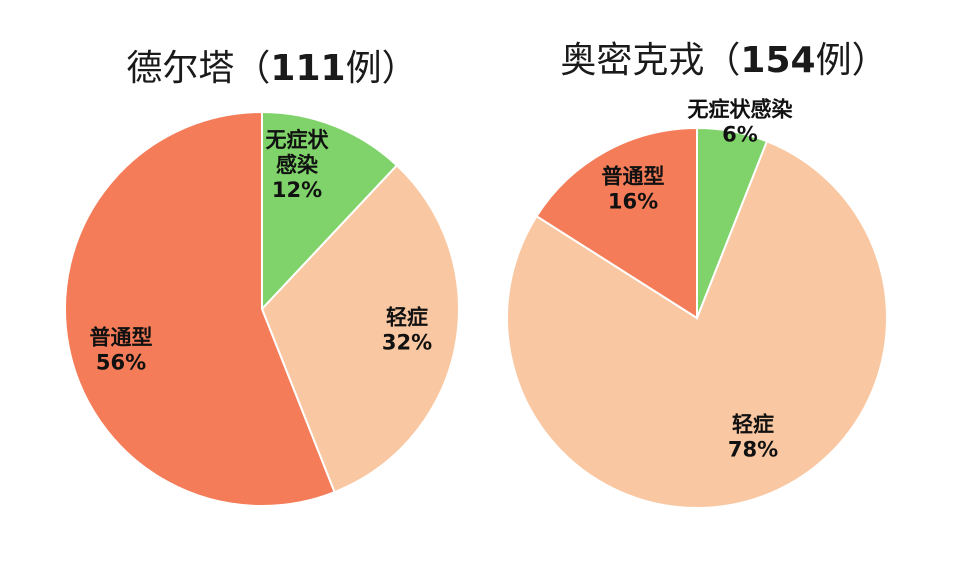 The image size is (964, 566). I want to click on omicron-slice-label-0: 无症状感染 6%, so click(740, 122).